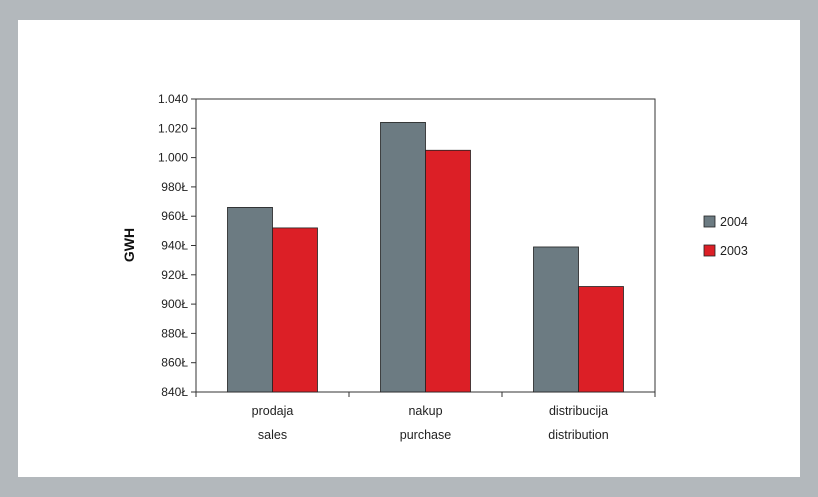  I want to click on x-category-label: distribucija, so click(578, 411).